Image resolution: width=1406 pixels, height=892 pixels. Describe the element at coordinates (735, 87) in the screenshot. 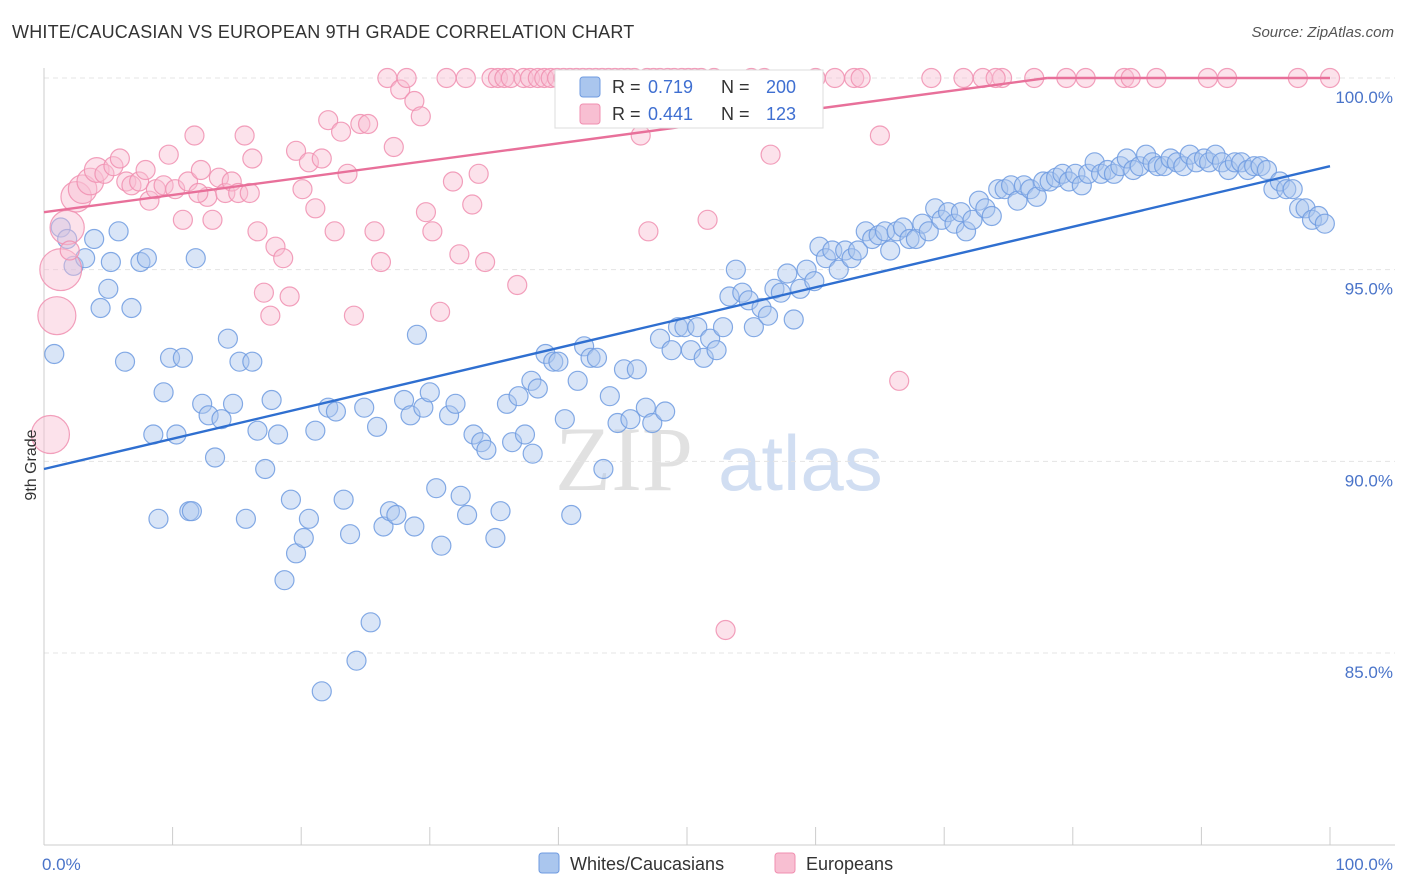

I see `stats-n-label-whites: N =` at that location.